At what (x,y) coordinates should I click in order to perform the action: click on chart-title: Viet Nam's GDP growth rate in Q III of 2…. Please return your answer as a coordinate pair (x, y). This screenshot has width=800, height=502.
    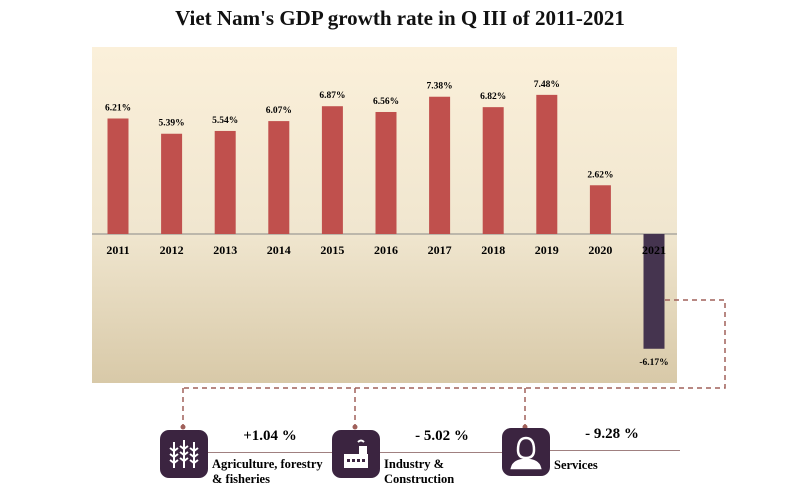
    Looking at the image, I should click on (400, 18).